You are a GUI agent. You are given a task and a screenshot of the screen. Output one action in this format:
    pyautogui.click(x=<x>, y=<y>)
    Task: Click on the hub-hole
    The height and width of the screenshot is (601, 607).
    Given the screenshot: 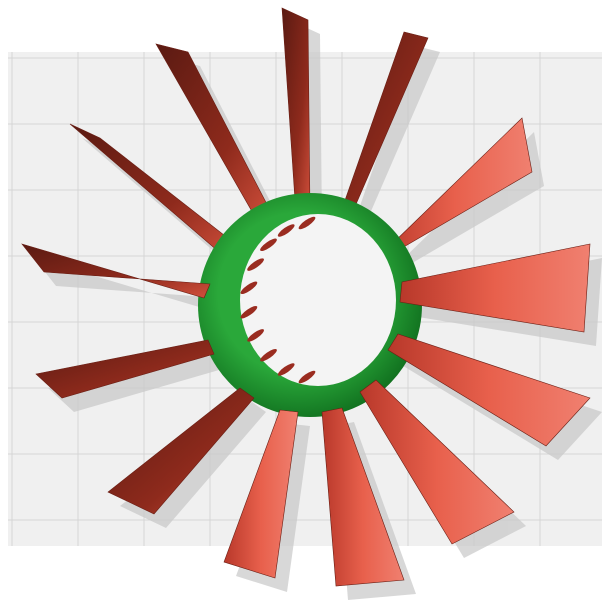 What is the action you would take?
    pyautogui.click(x=318, y=300)
    